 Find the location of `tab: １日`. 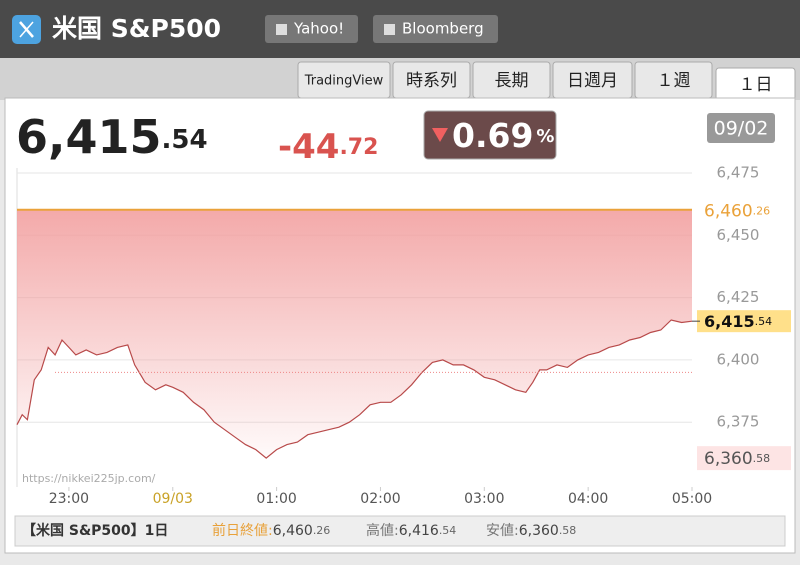

tab: １日 is located at coordinates (755, 84).